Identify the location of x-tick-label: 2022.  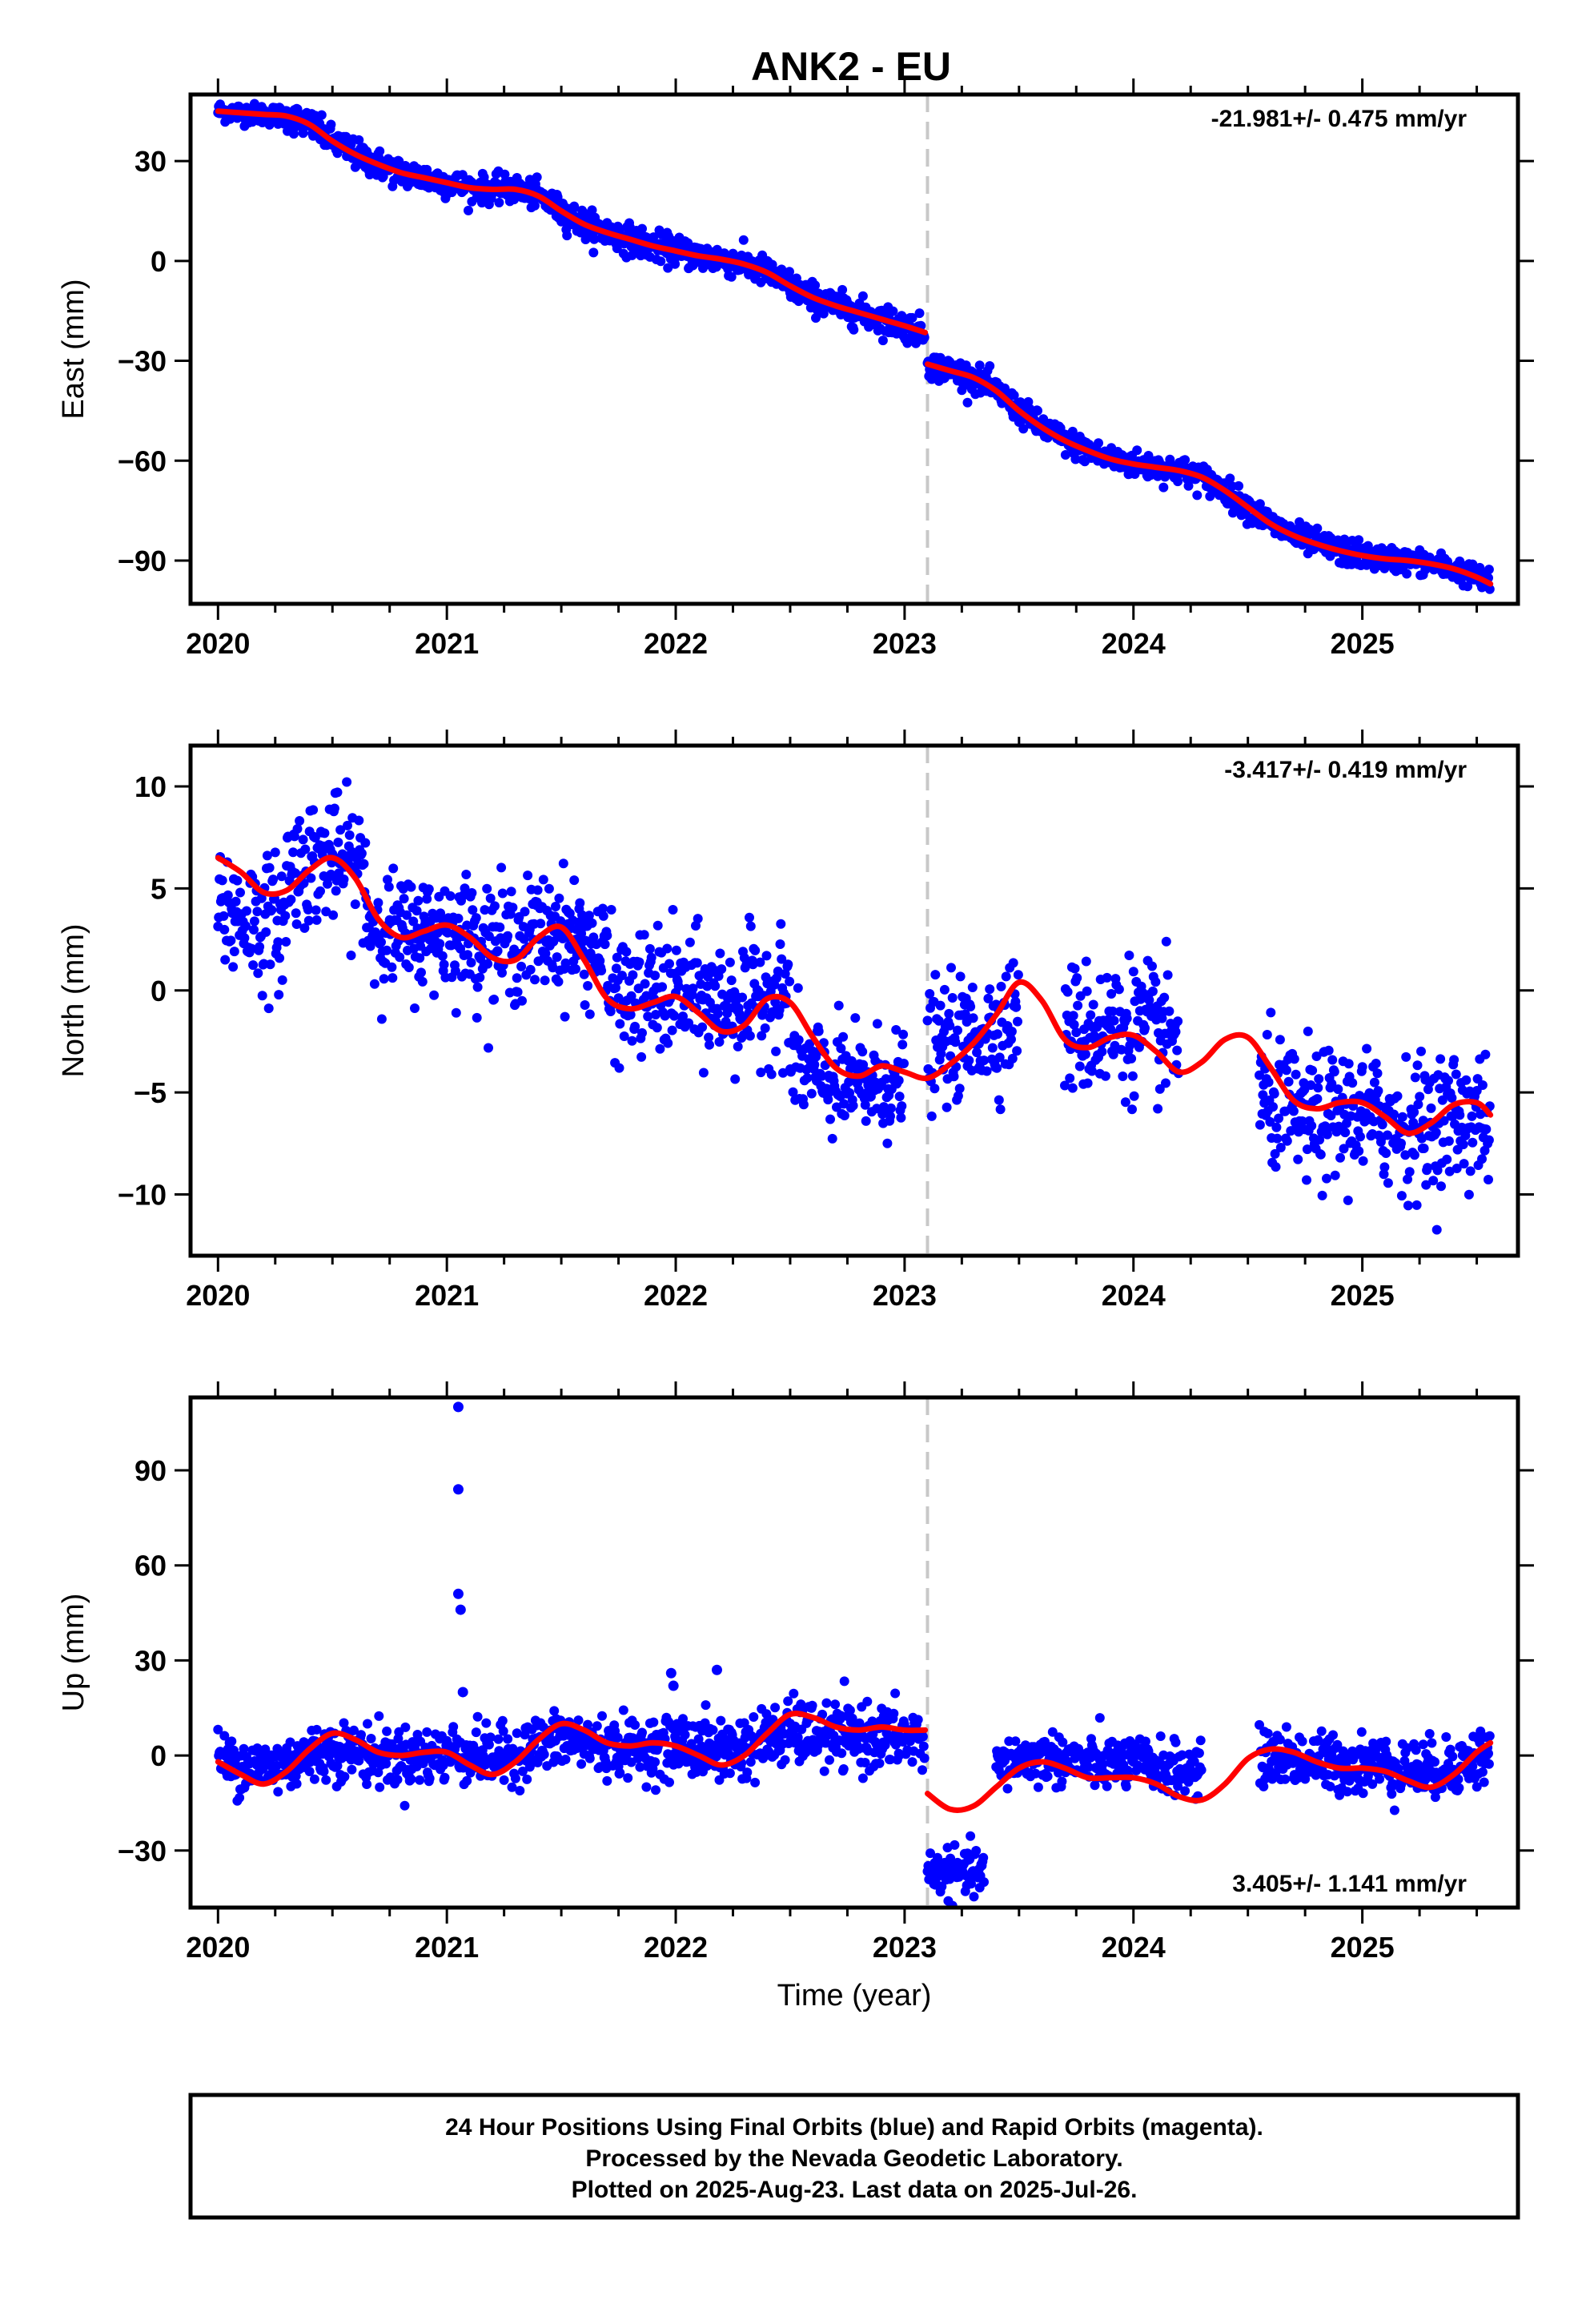
(676, 644).